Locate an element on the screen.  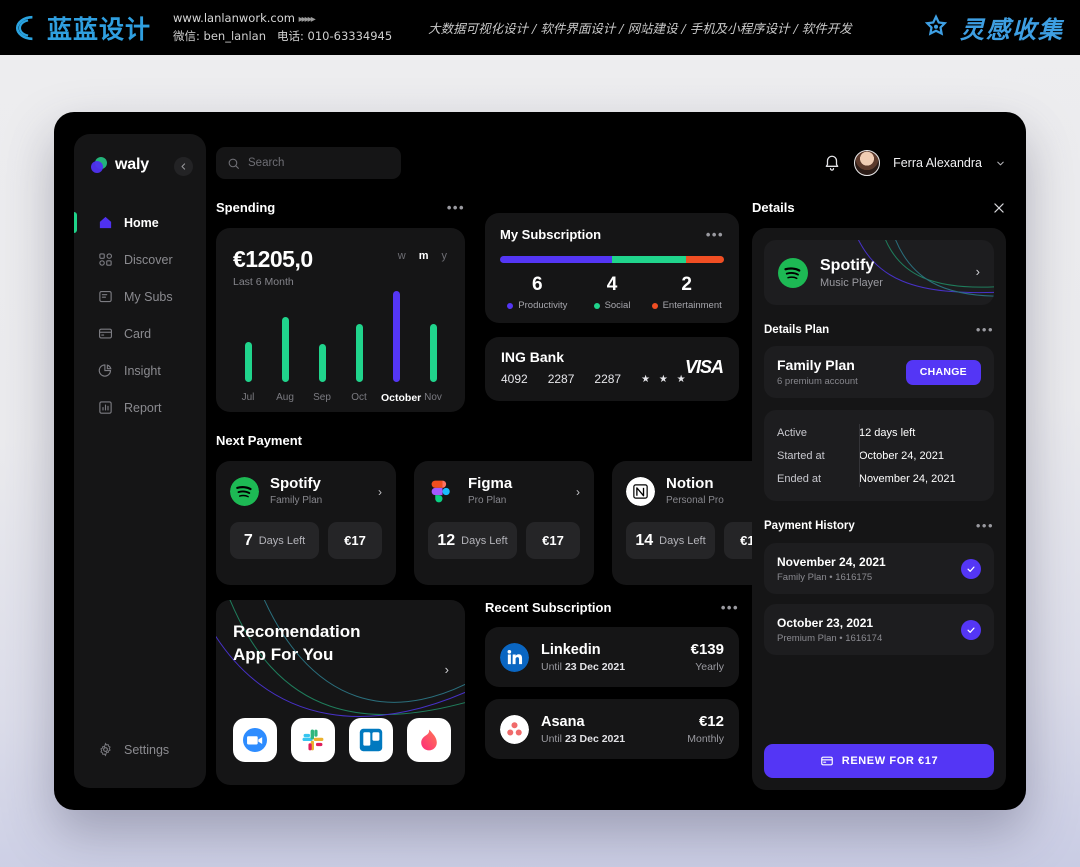
recent-subscription-more-button: ••• is located at coordinates (729, 607).